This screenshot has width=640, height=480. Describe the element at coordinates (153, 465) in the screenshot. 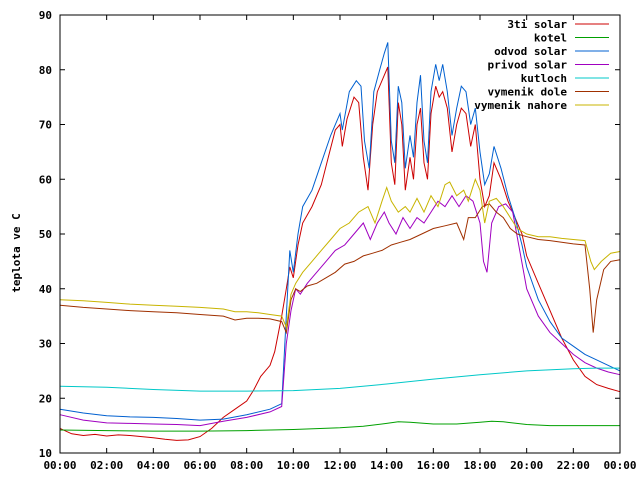

I see `x-tick-label: 04:00` at that location.